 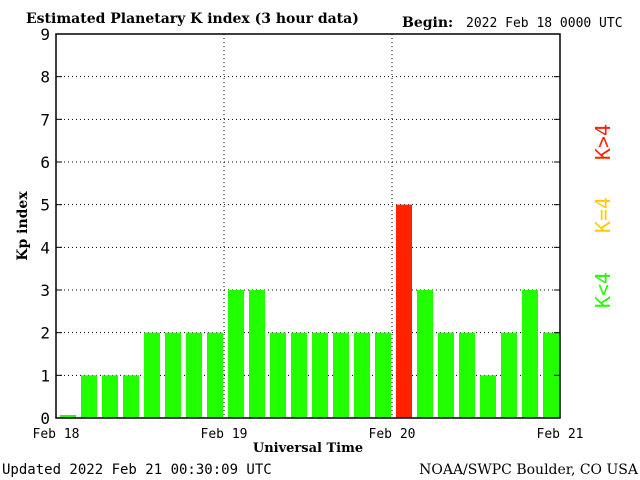 What do you see at coordinates (427, 23) in the screenshot?
I see `begin-label: Begin:` at bounding box center [427, 23].